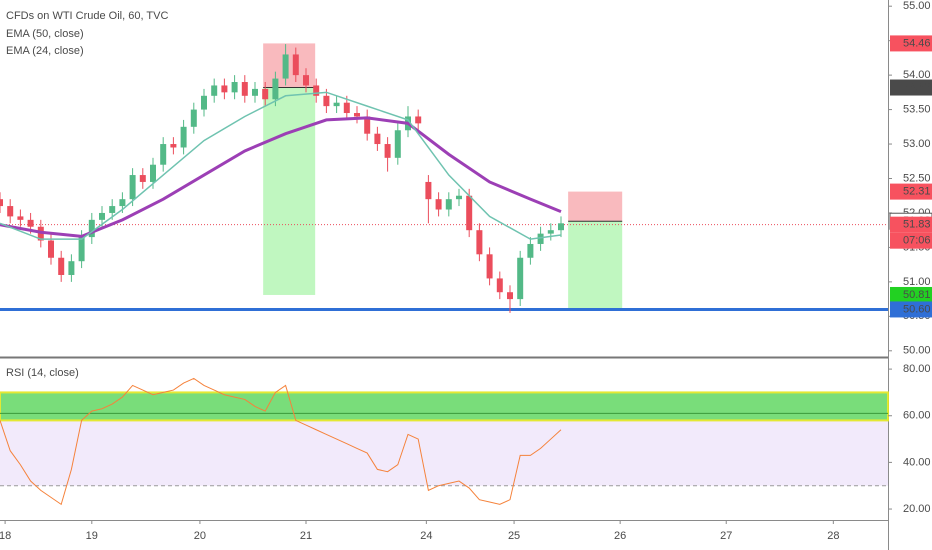 This screenshot has height=550, width=932. What do you see at coordinates (45, 34) in the screenshot?
I see `legend-entry: EMA (50, close)` at bounding box center [45, 34].